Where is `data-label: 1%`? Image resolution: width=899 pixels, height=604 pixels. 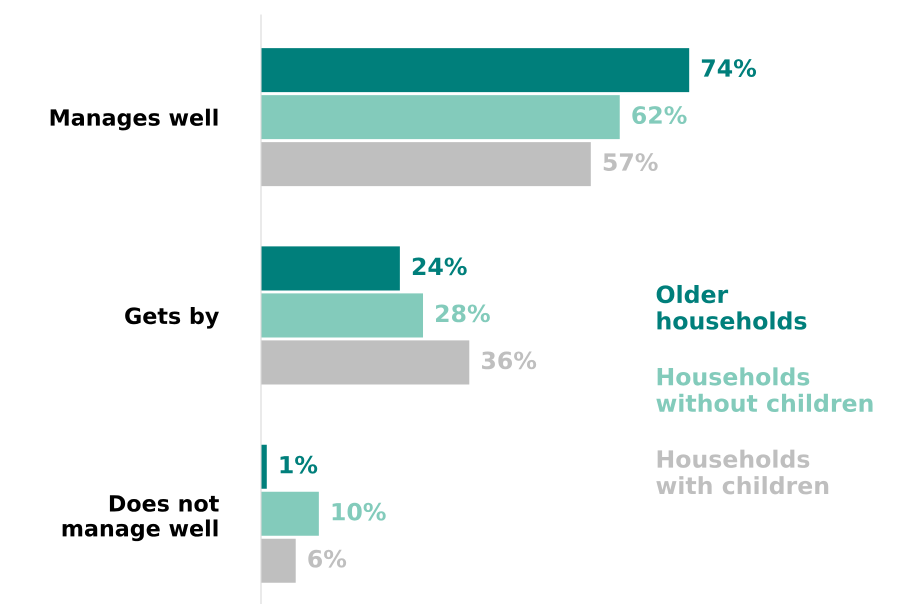 data-label: 1% is located at coordinates (299, 465).